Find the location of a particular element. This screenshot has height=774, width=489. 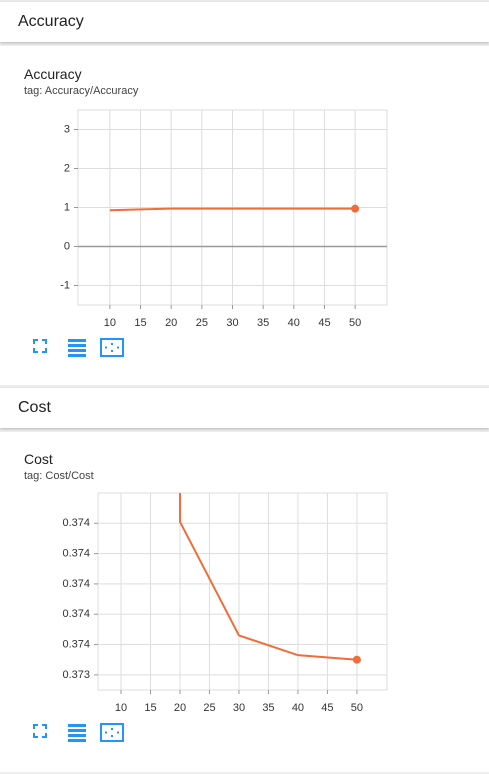

card-title: Cost is located at coordinates (38, 459).